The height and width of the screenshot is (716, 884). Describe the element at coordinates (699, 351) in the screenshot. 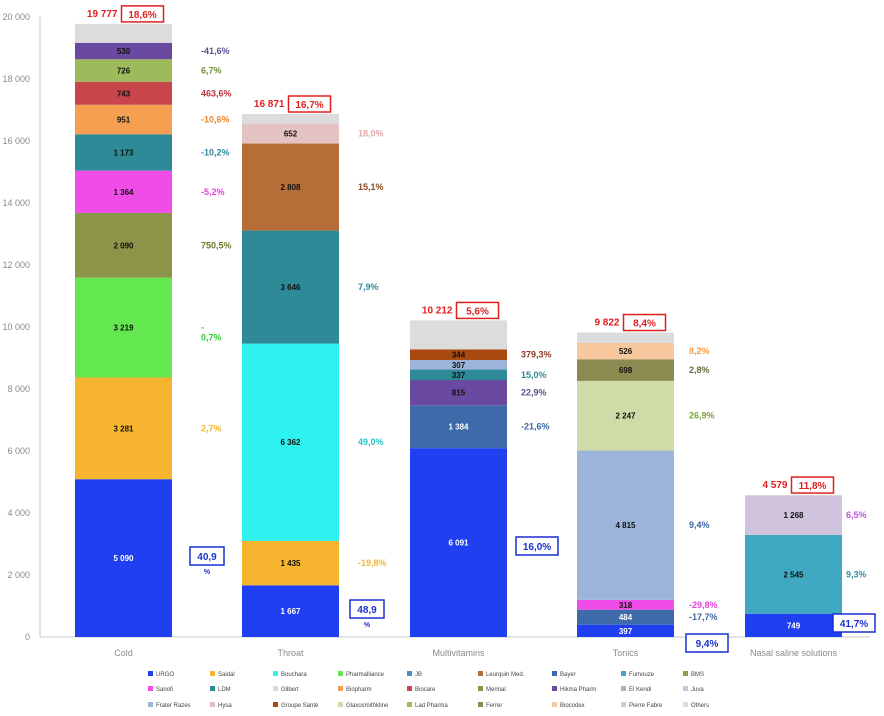

I see `segment-growth-label: 8,2%` at that location.